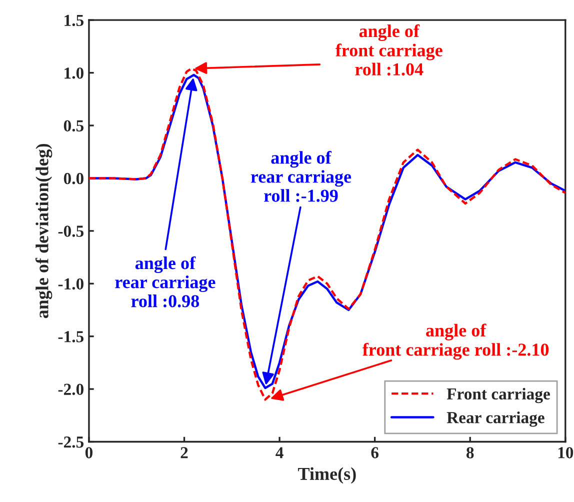  Describe the element at coordinates (165, 282) in the screenshot. I see `annotation: angle of rear carriage roll :0.98` at that location.